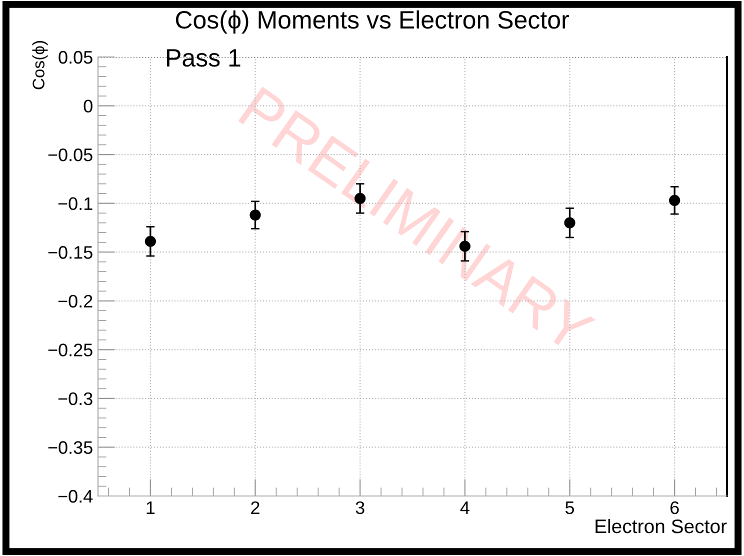 The image size is (744, 556). What do you see at coordinates (150, 508) in the screenshot?
I see `x-tick-label: 1` at bounding box center [150, 508].